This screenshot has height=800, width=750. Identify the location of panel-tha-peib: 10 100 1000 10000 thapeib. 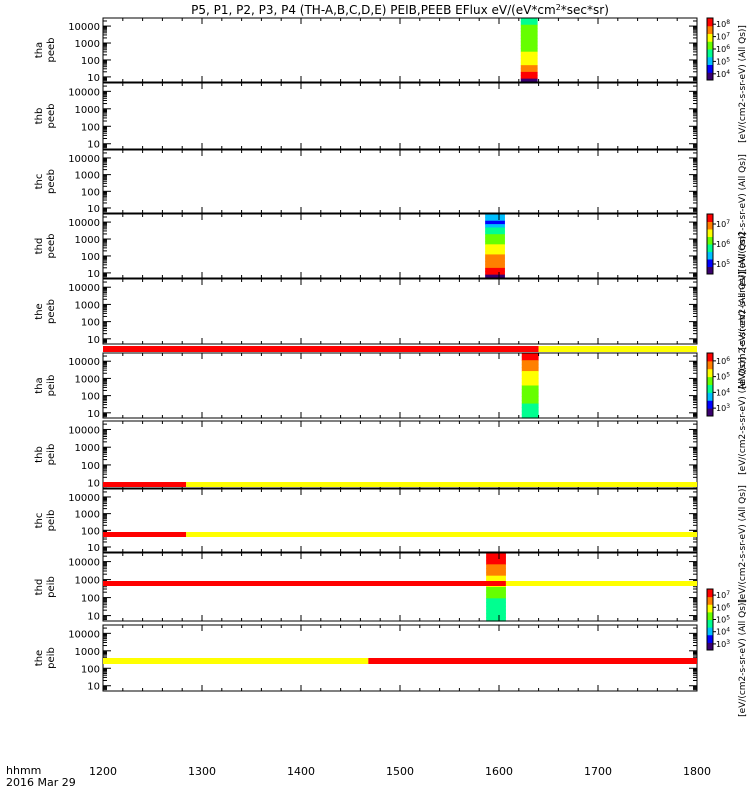
(366, 386).